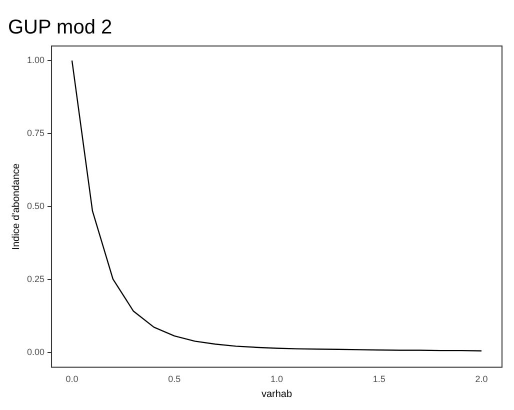  What do you see at coordinates (35, 60) in the screenshot?
I see `y-tick-label: 1.00` at bounding box center [35, 60].